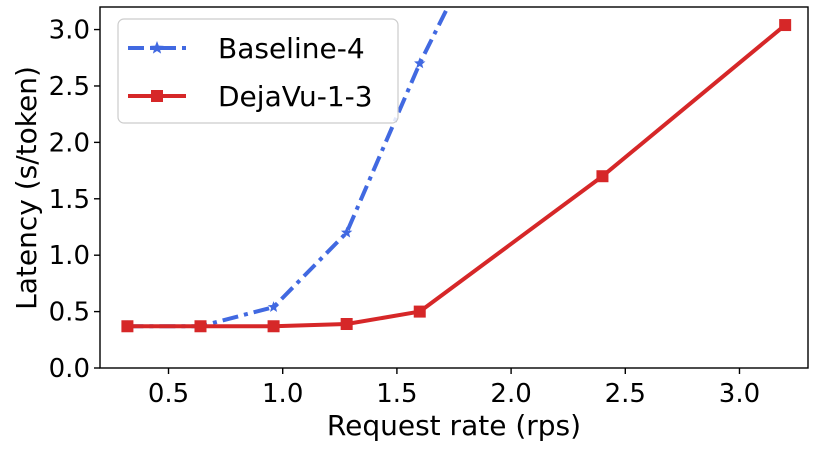  I want to click on legend-star-marker, so click(157, 47).